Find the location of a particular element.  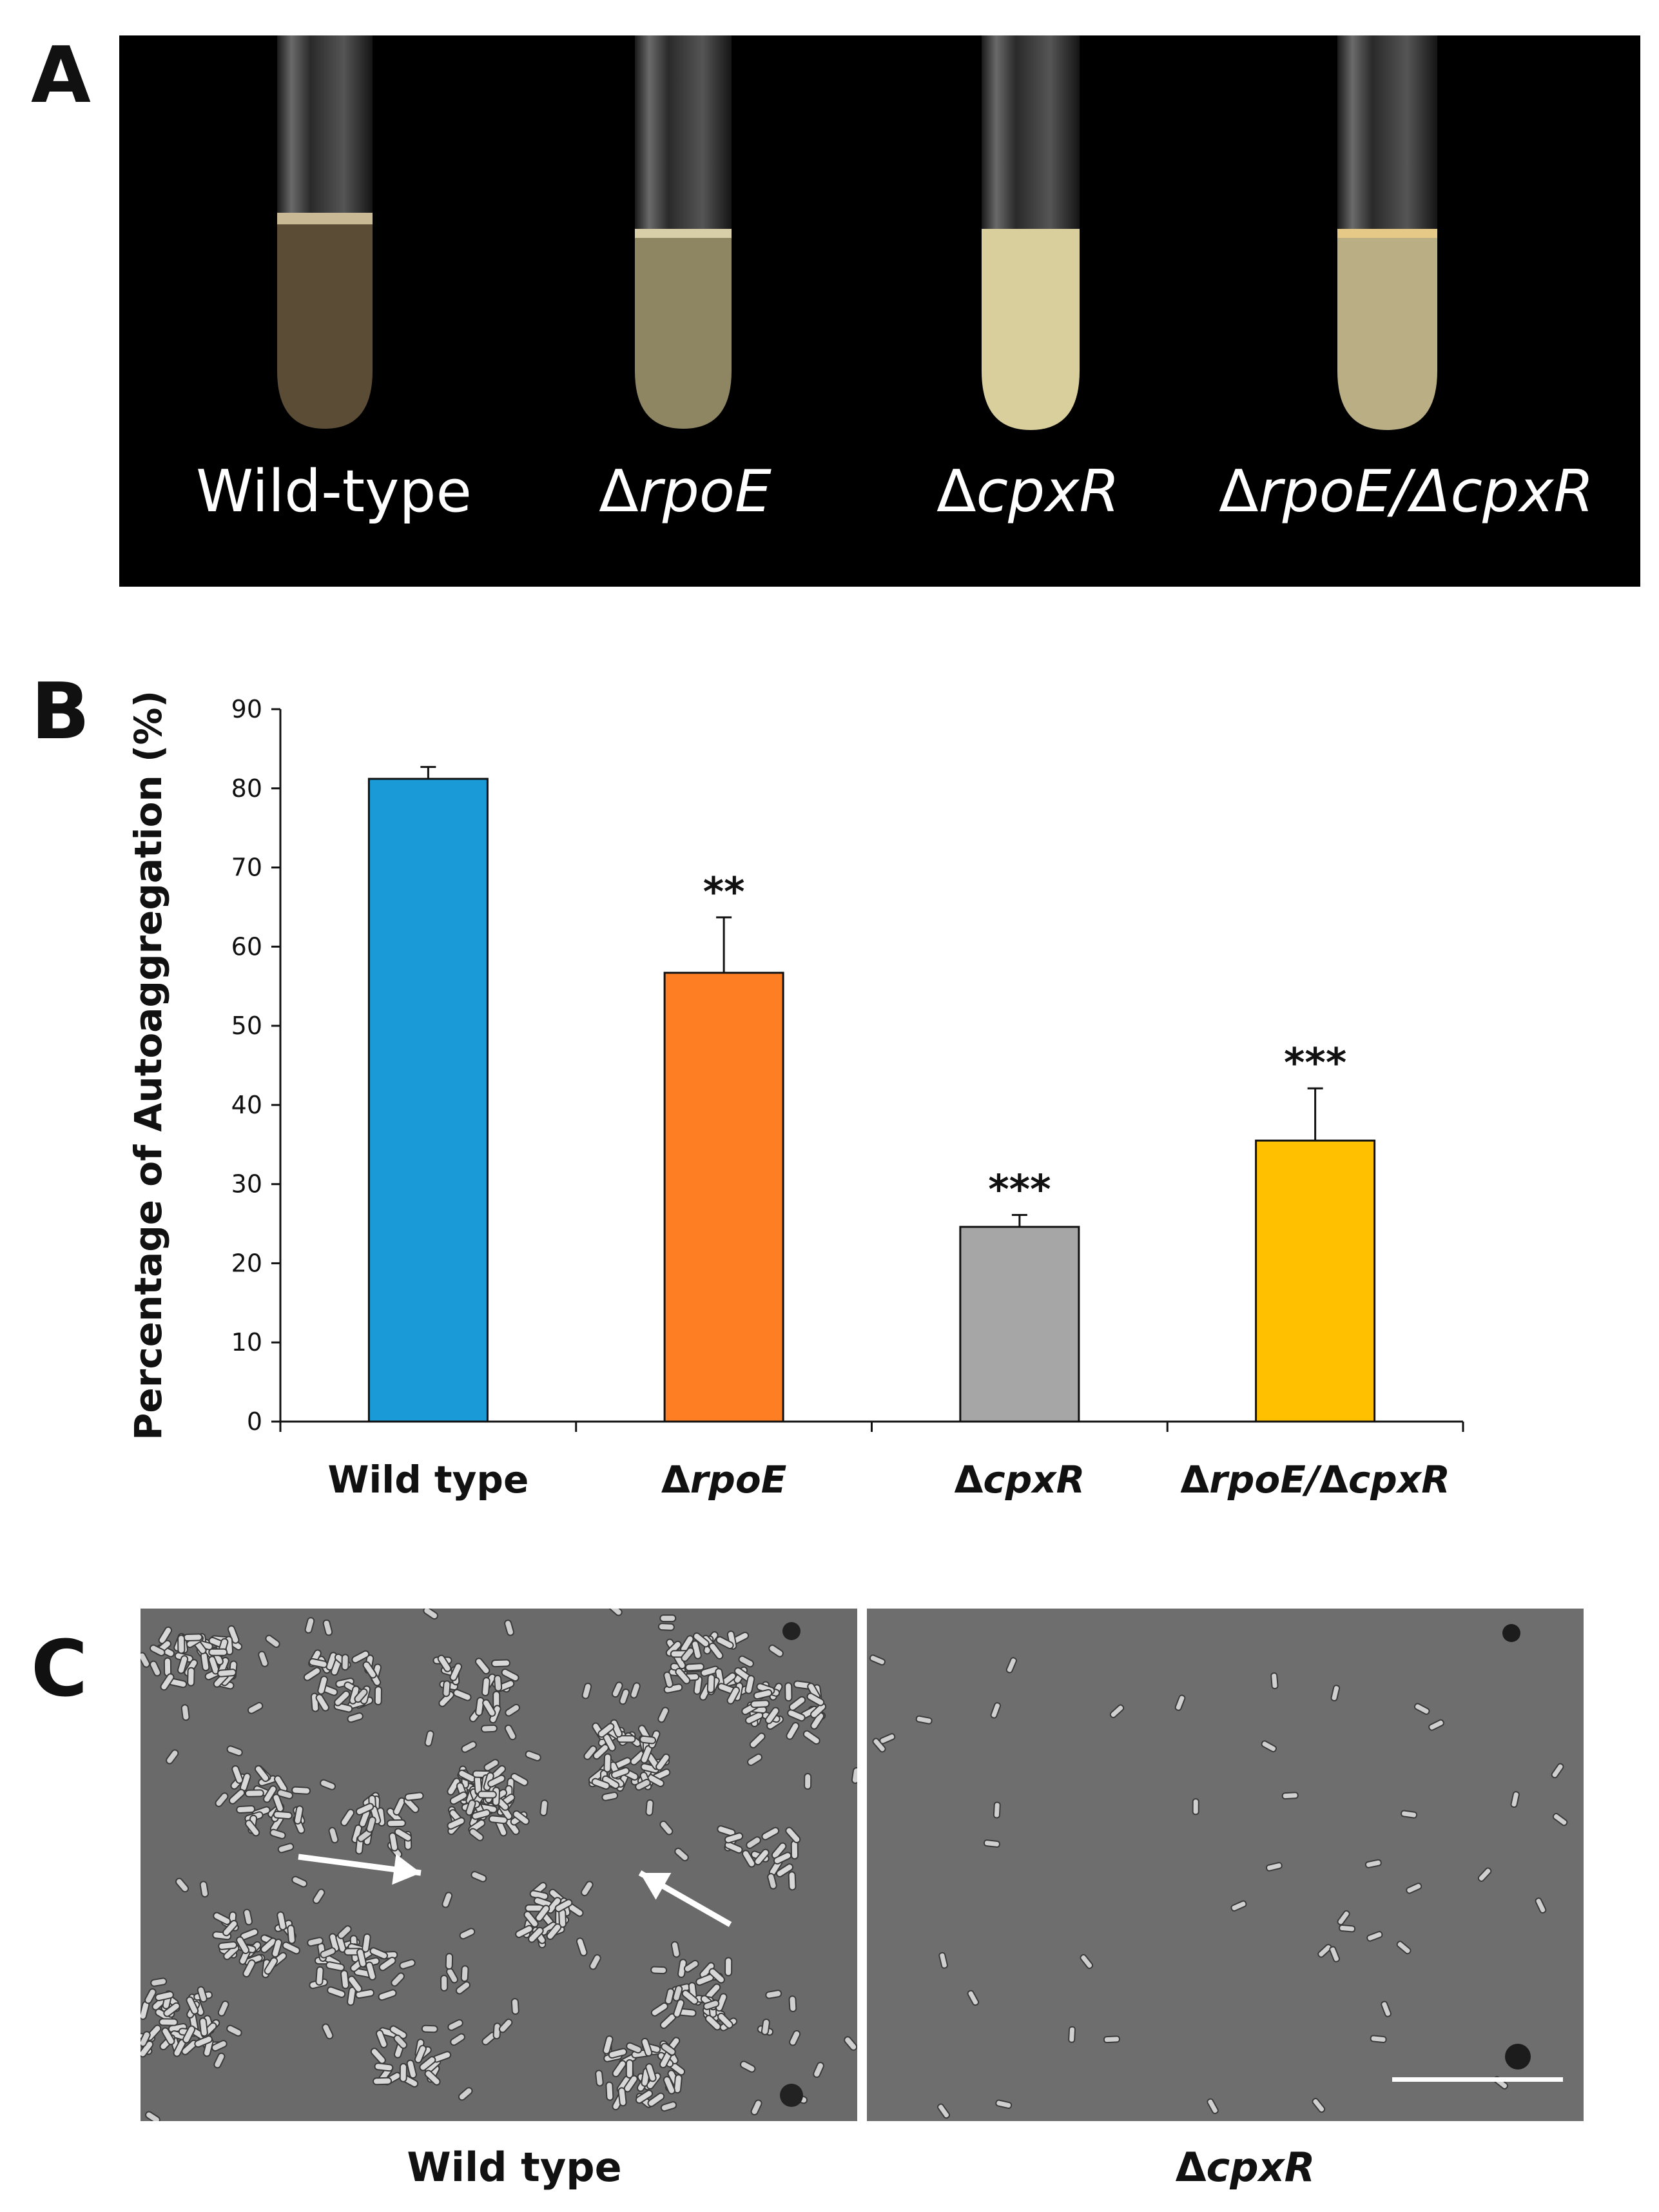

category-label: ΔrpoE/ΔcpxR is located at coordinates (1315, 1480).